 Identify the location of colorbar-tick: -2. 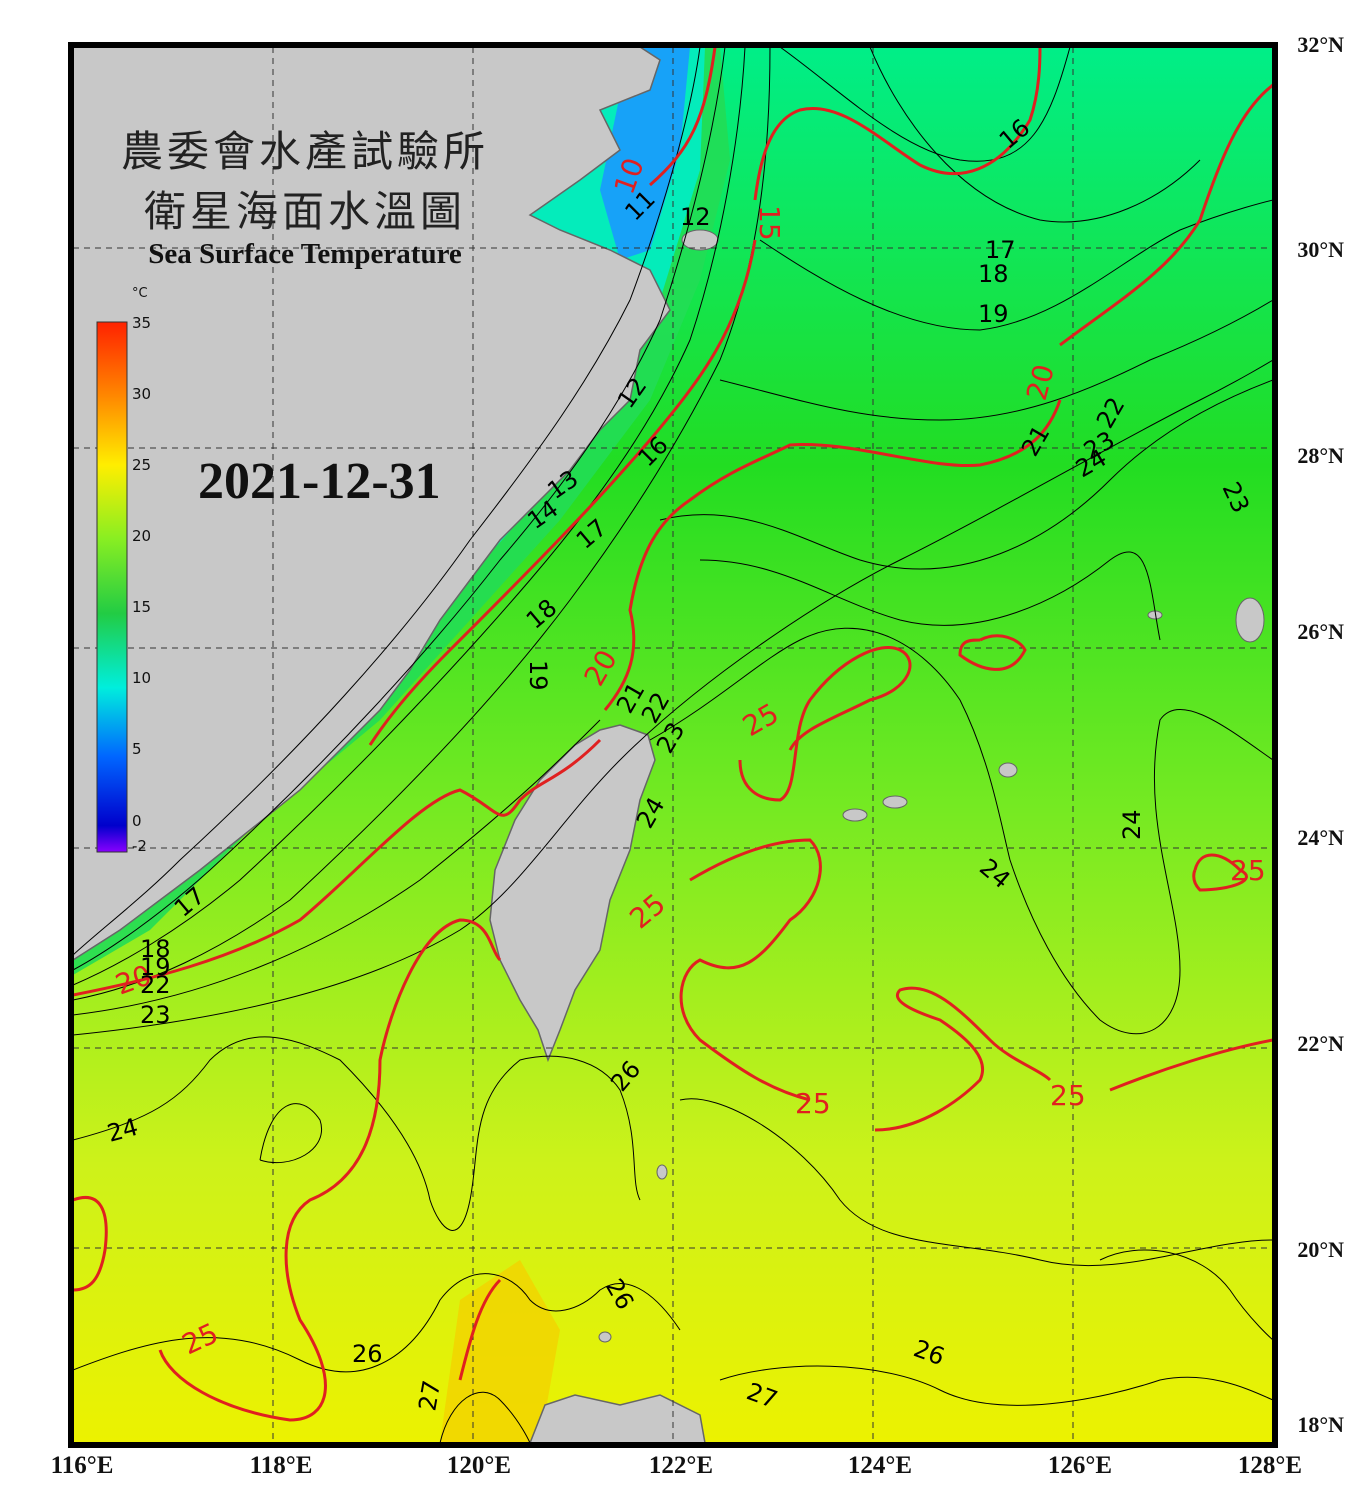
(139, 846).